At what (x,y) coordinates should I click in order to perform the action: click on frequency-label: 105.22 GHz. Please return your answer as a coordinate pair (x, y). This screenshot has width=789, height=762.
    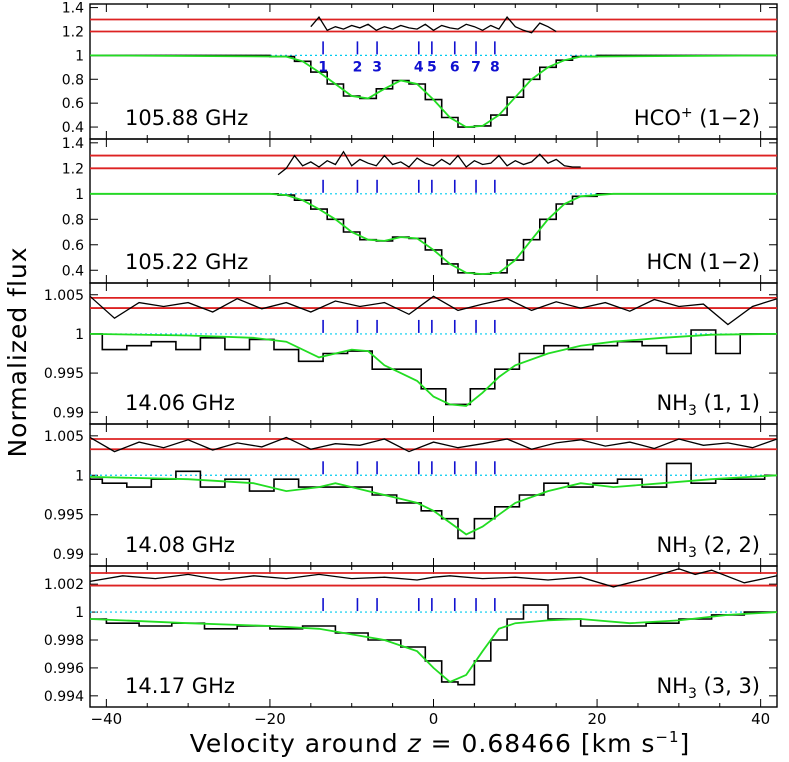
    Looking at the image, I should click on (186, 262).